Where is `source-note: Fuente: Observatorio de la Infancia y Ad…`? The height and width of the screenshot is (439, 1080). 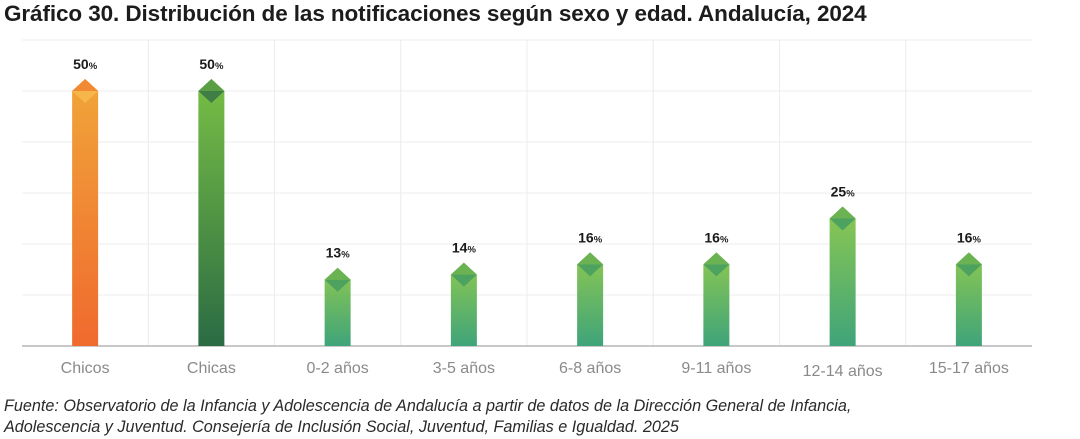 source-note: Fuente: Observatorio de la Infancia y Ad… is located at coordinates (427, 417).